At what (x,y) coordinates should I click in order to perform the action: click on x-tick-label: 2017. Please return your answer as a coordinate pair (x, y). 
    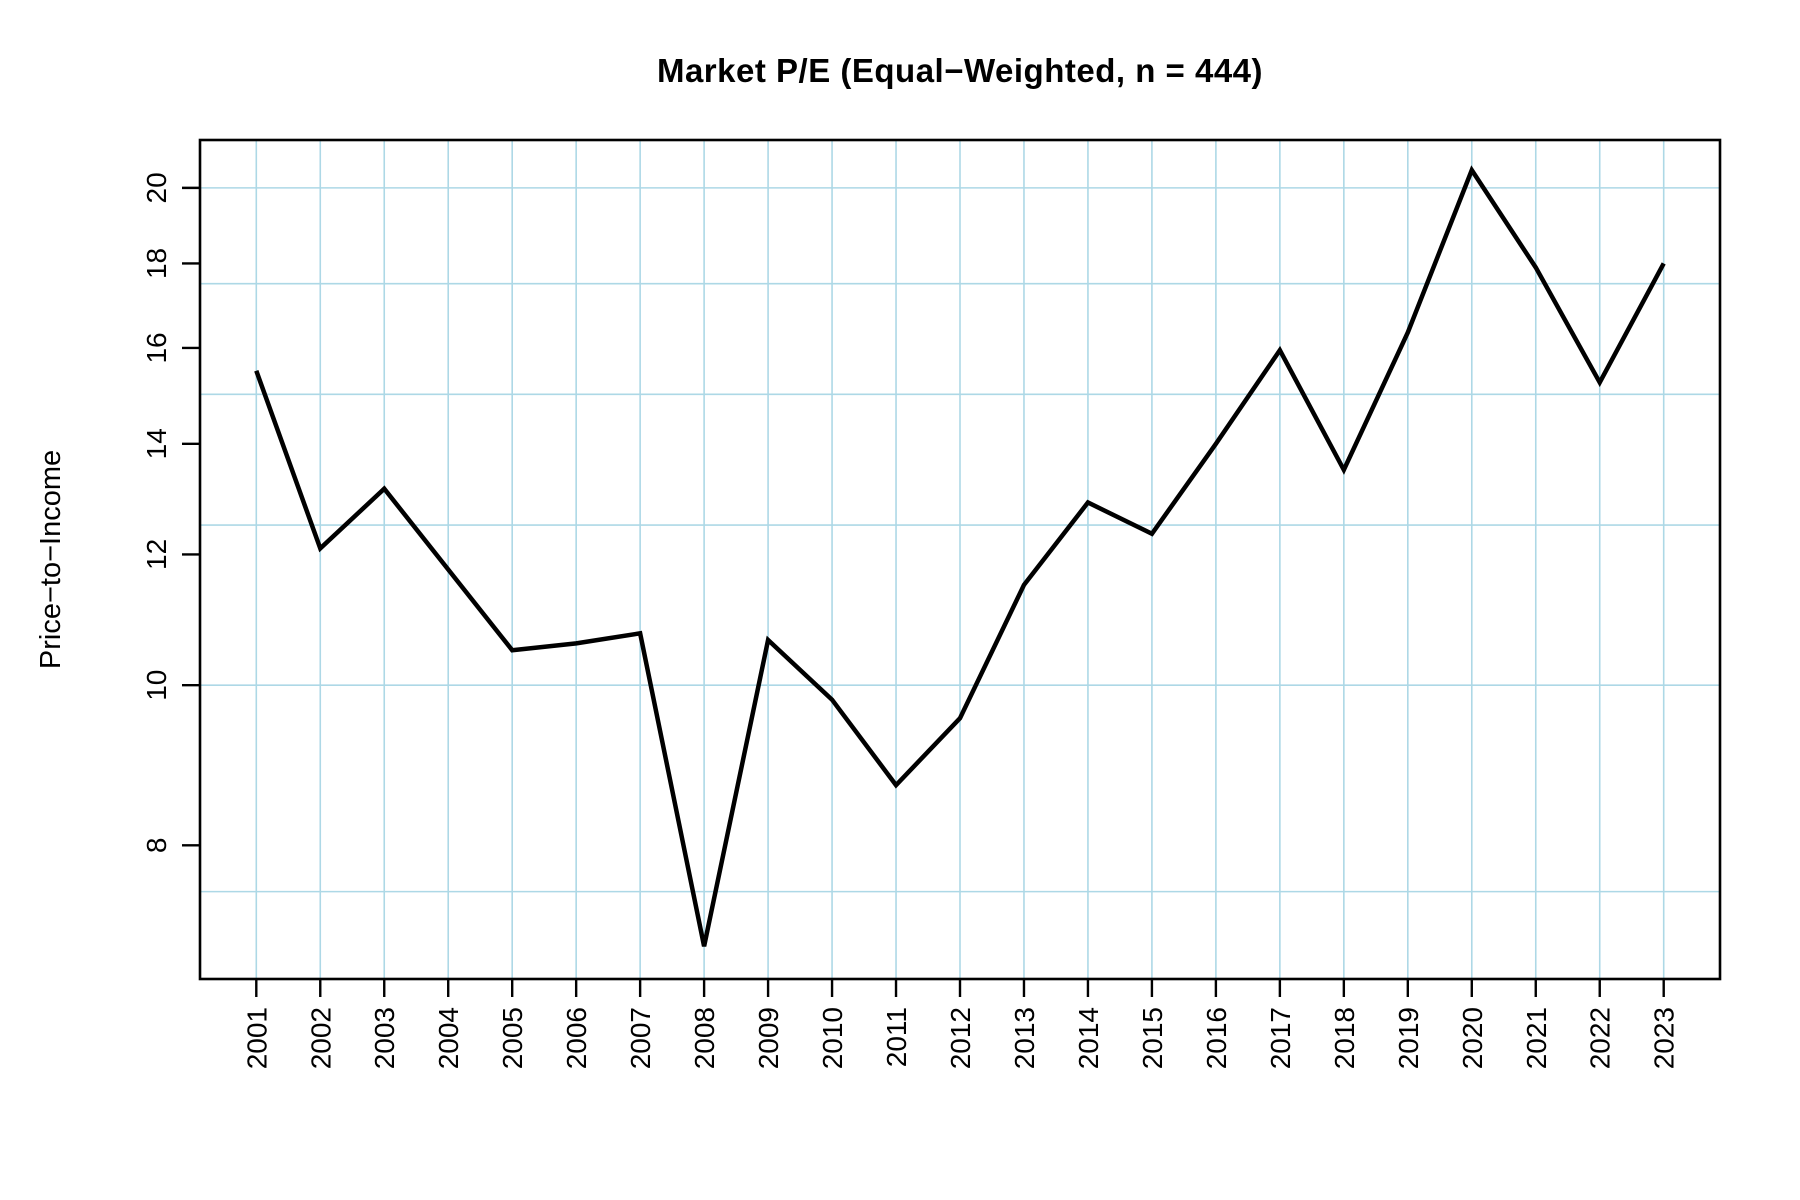
    Looking at the image, I should click on (1280, 1038).